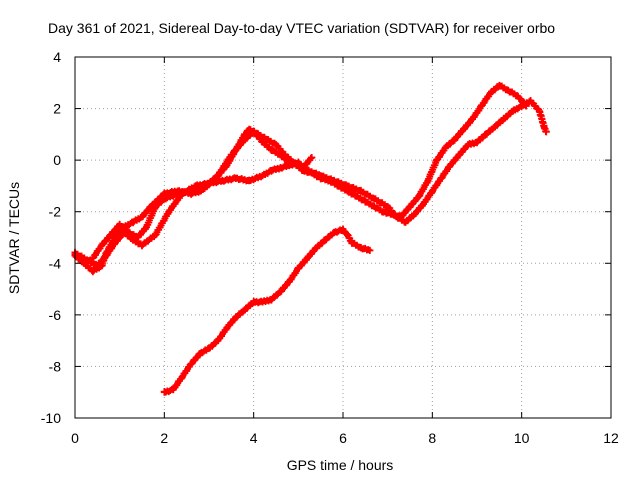 This screenshot has width=640, height=480. What do you see at coordinates (14, 238) in the screenshot?
I see `y-axis-title: SDTVAR / TECUs` at bounding box center [14, 238].